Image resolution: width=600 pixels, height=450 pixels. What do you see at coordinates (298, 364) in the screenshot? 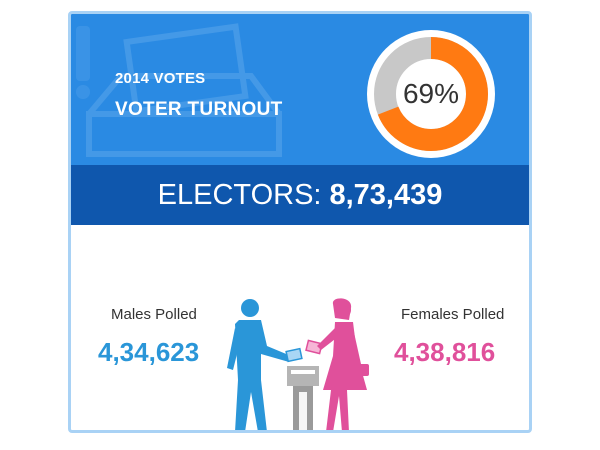
I see `voting-illustration` at bounding box center [298, 364].